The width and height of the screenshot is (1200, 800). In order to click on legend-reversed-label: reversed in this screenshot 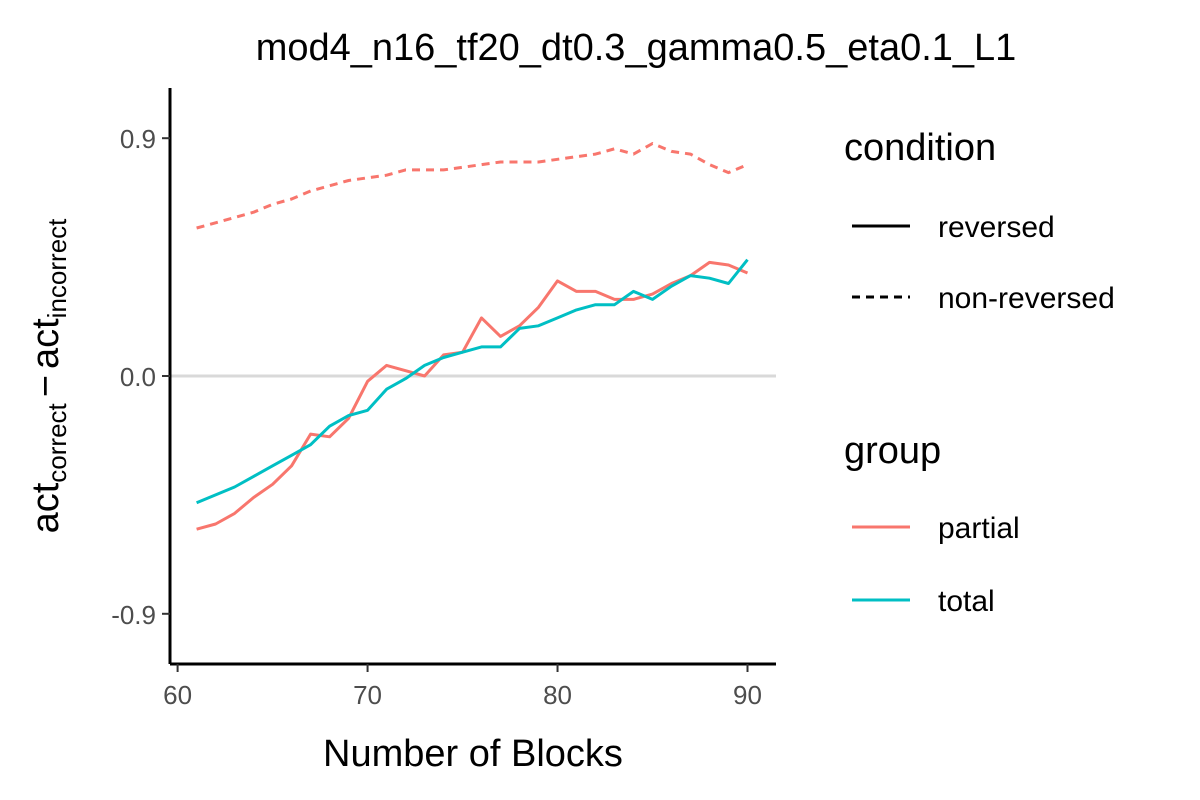, I will do `click(996, 227)`.